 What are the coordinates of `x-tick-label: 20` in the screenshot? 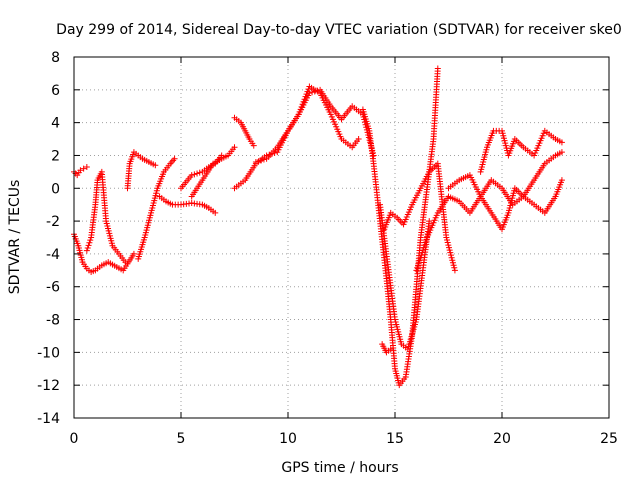 It's located at (502, 439).